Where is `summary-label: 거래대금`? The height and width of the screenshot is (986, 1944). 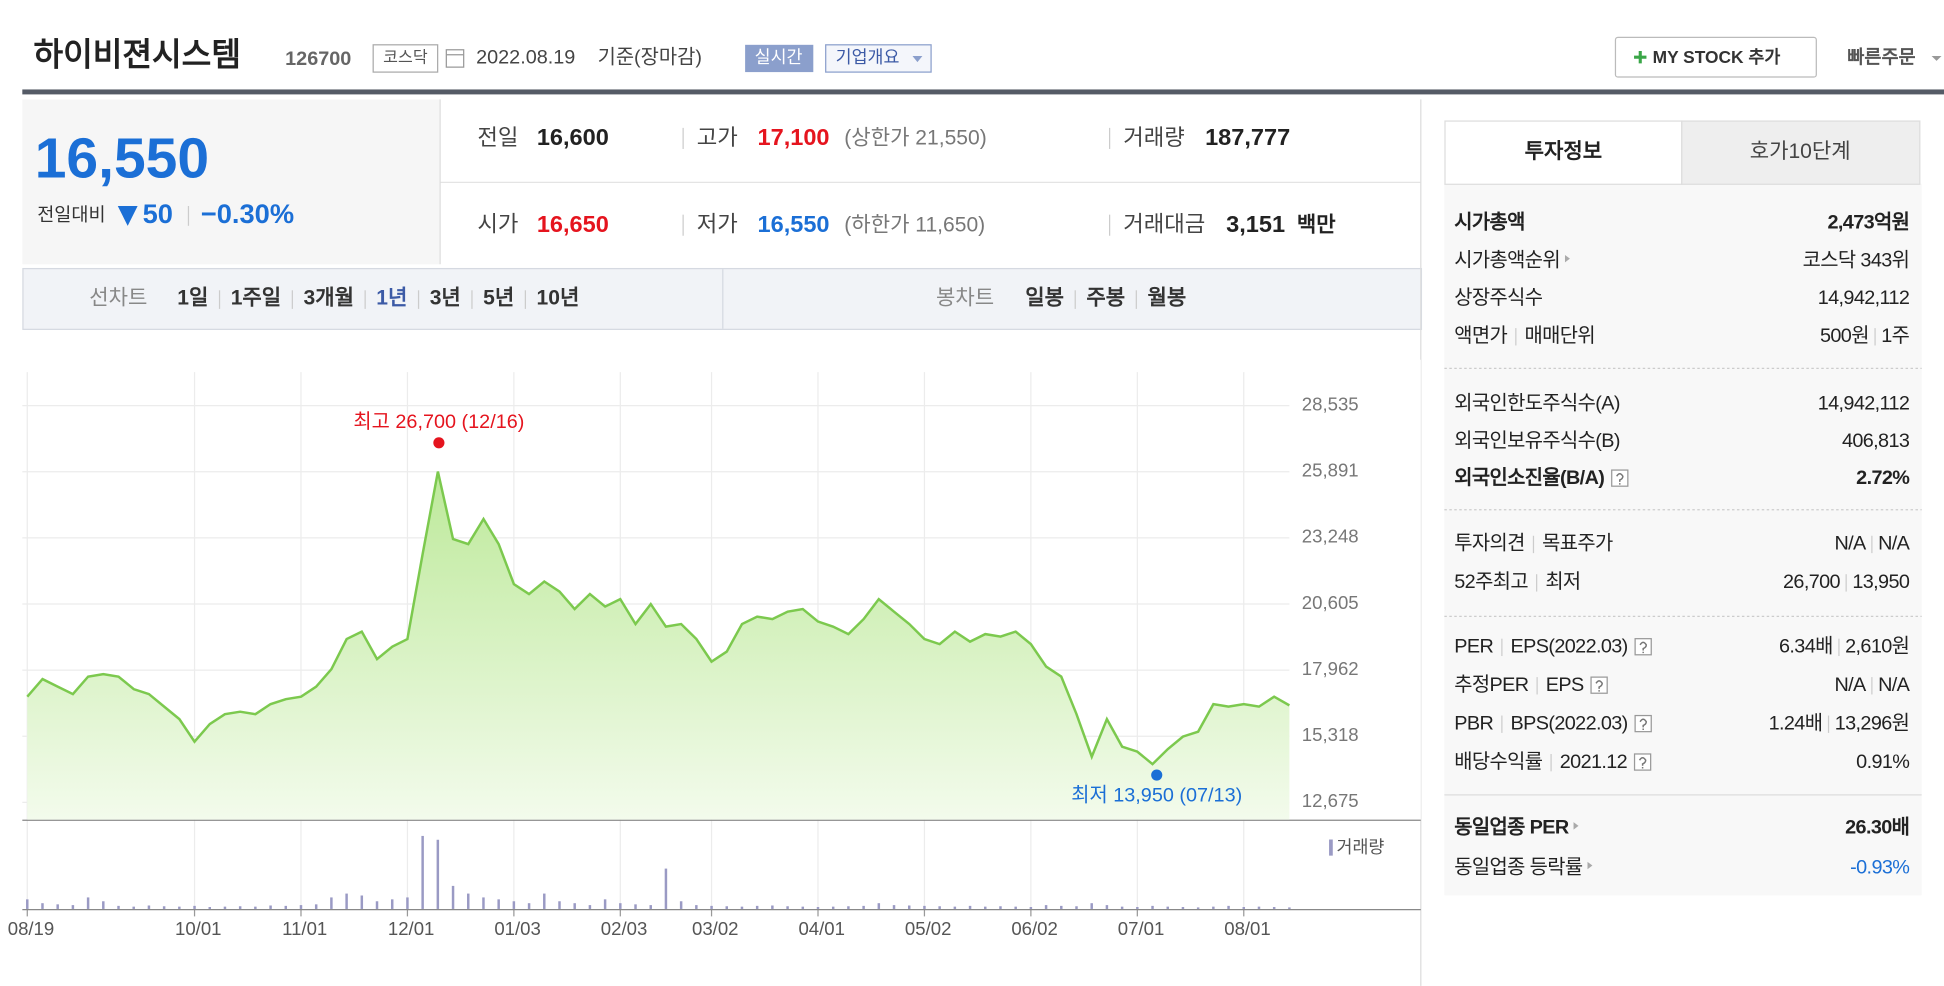
summary-label: 거래대금 is located at coordinates (1164, 224).